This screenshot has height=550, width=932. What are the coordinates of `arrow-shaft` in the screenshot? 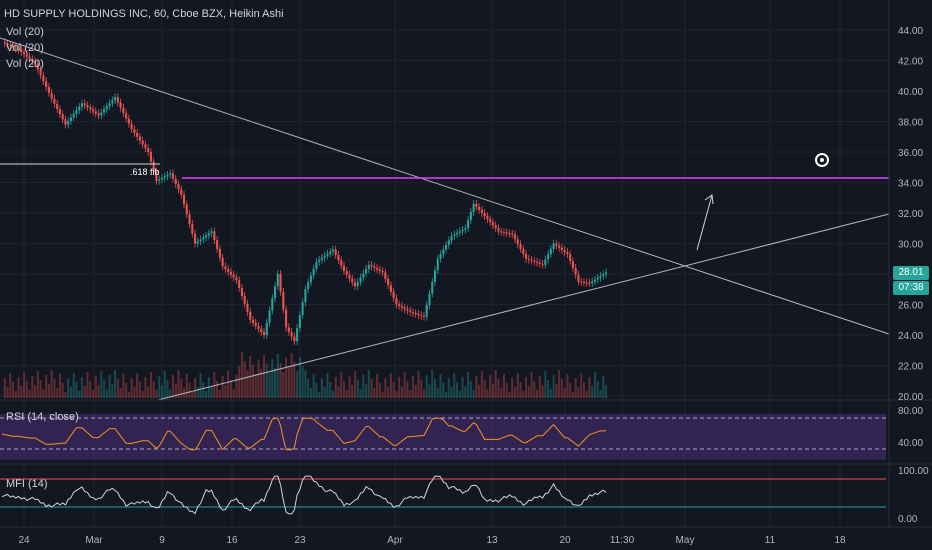 It's located at (704, 222).